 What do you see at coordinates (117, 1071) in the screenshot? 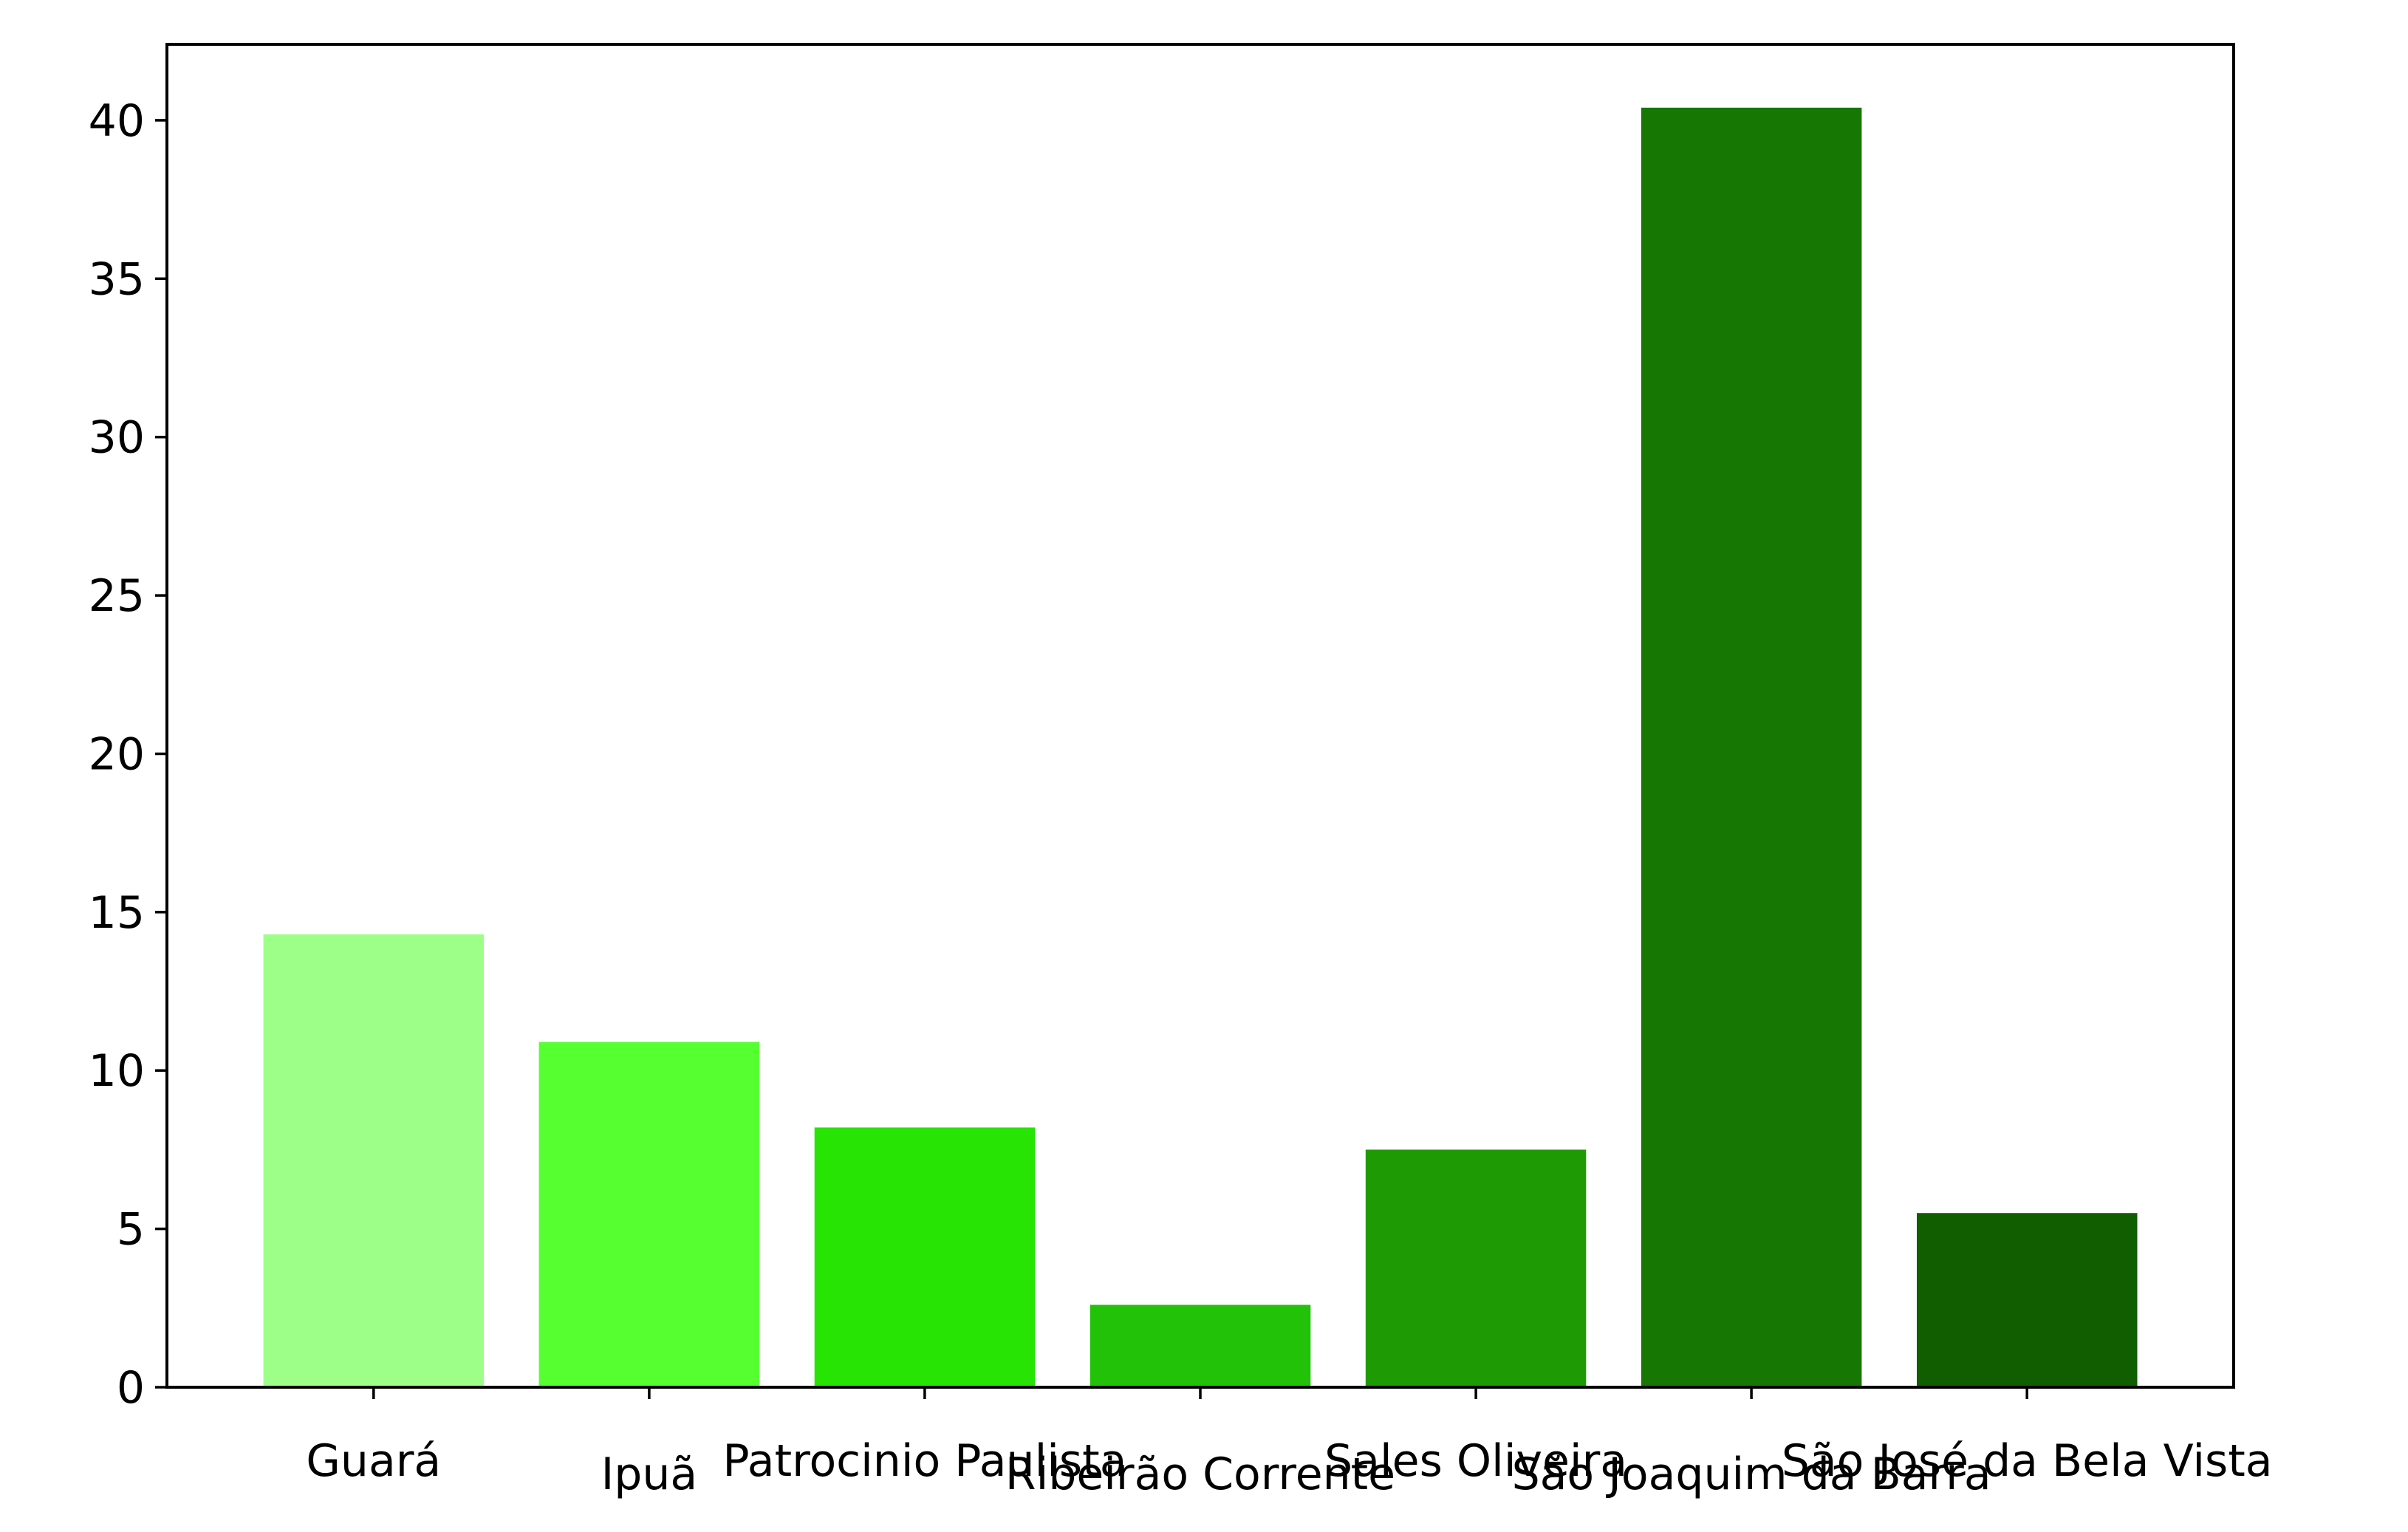
I see `y-tick-label: 10` at bounding box center [117, 1071].